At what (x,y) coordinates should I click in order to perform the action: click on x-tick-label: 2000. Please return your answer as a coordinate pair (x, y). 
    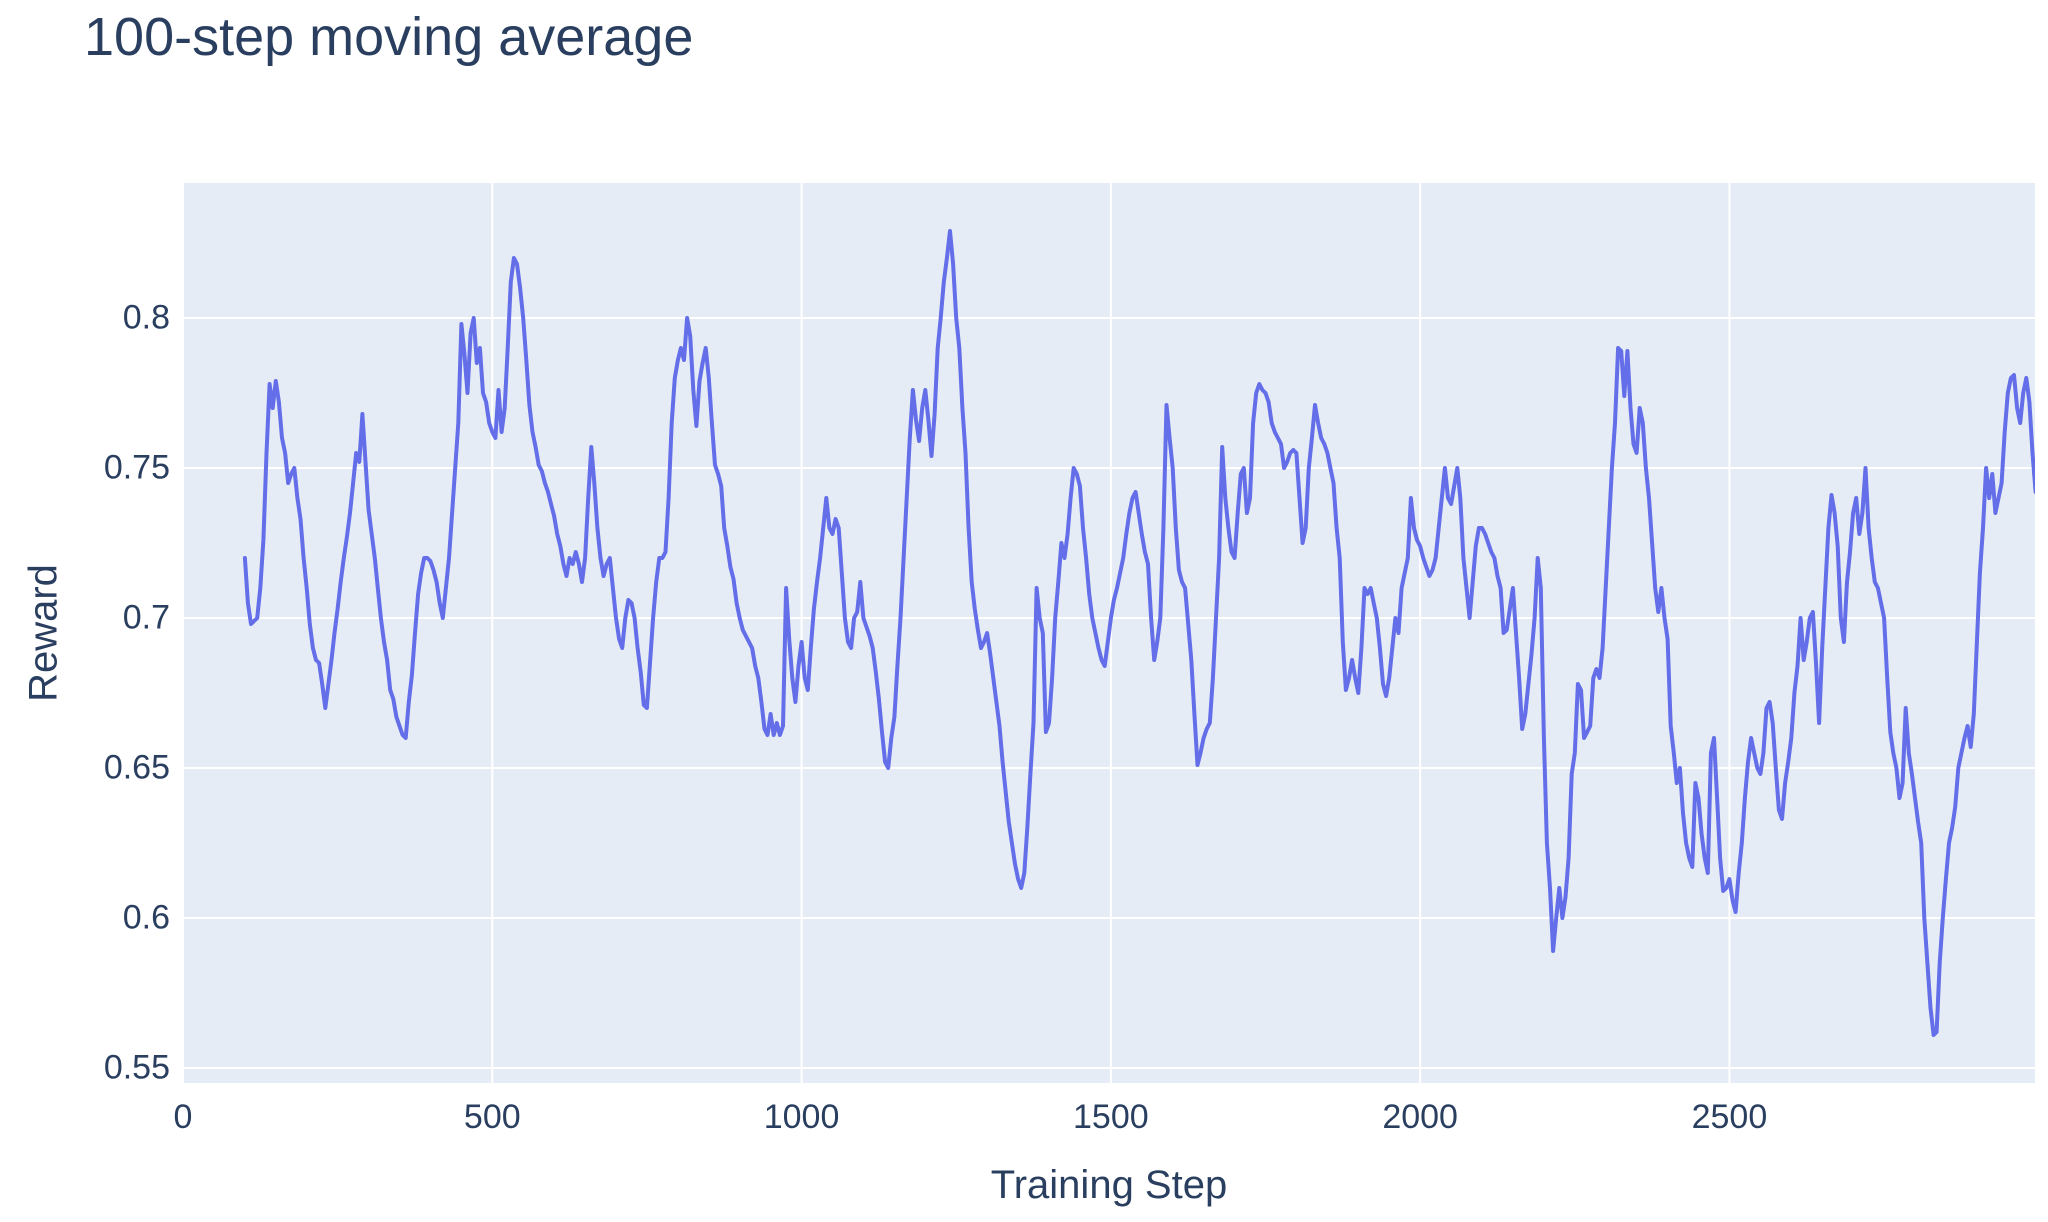
    Looking at the image, I should click on (1420, 1117).